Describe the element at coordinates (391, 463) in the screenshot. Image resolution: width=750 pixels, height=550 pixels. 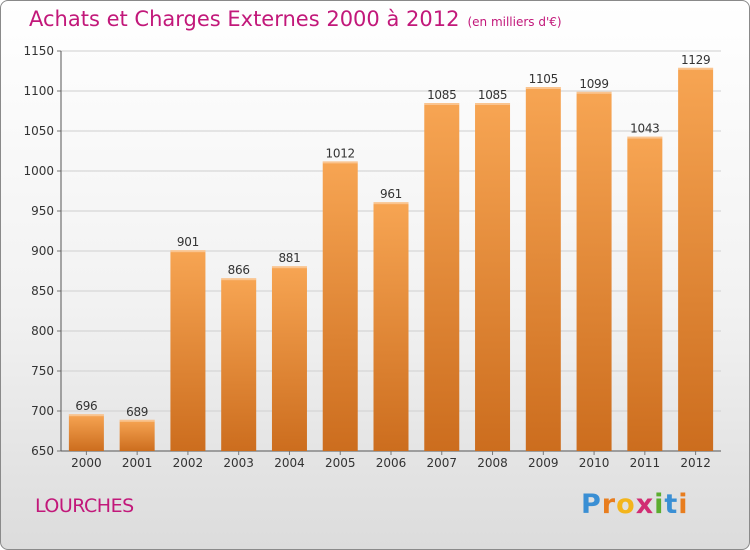
I see `x-tick-label: 2006` at that location.